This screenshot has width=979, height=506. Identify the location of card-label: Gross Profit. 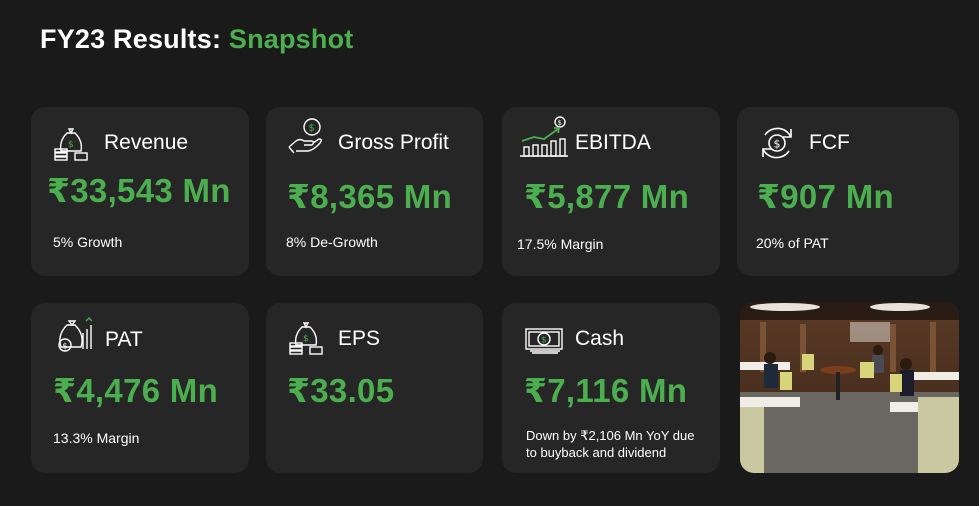
(393, 142).